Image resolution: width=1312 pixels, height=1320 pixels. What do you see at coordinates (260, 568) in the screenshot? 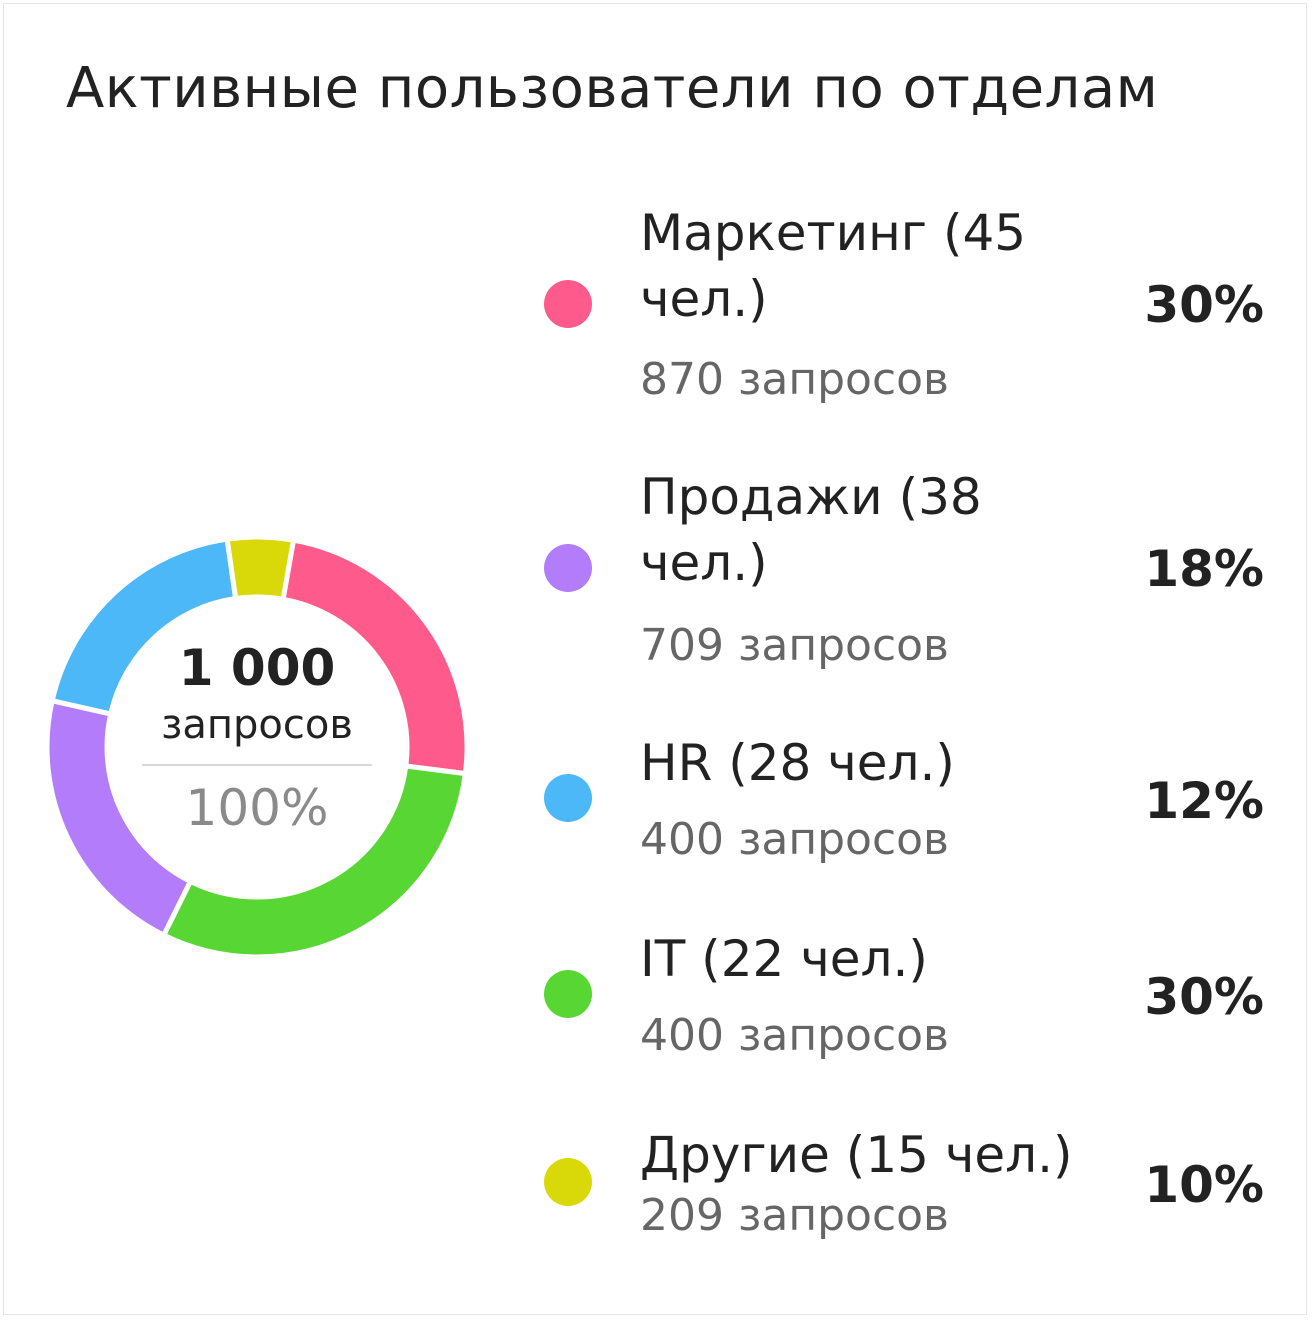
I see `donut-slice-other` at bounding box center [260, 568].